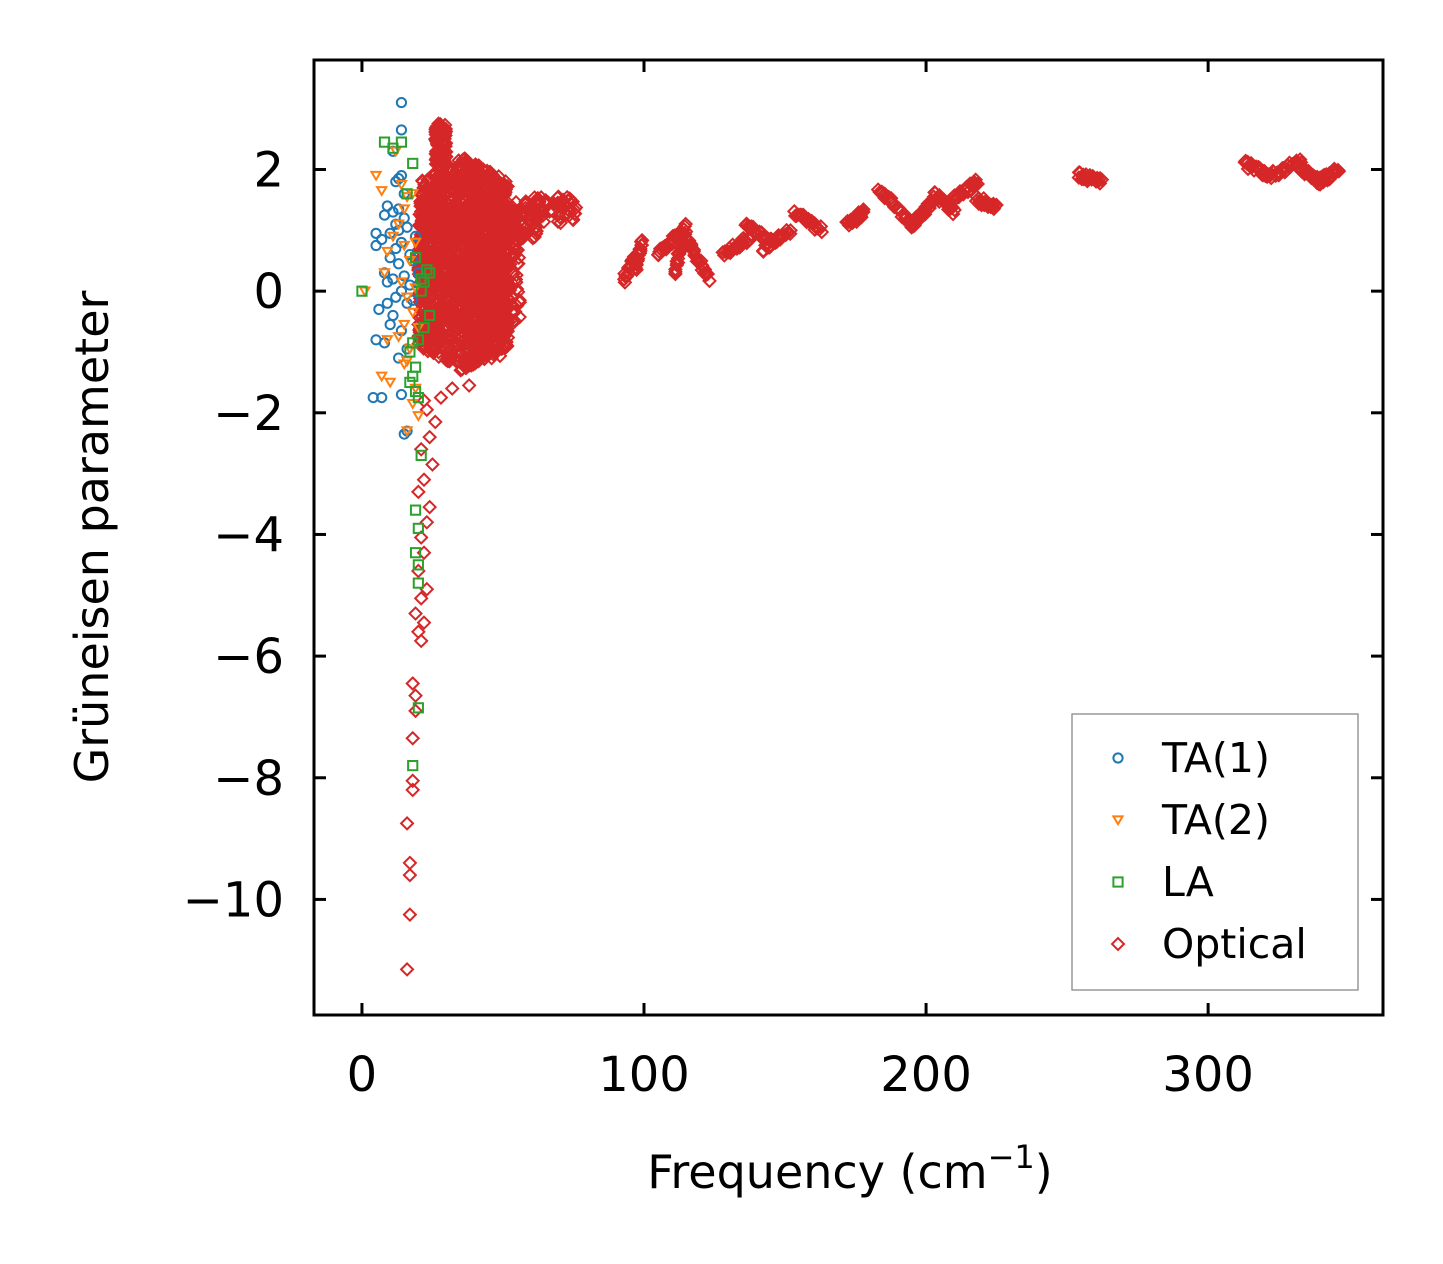 The height and width of the screenshot is (1264, 1443). I want to click on legend-box, so click(1215, 852).